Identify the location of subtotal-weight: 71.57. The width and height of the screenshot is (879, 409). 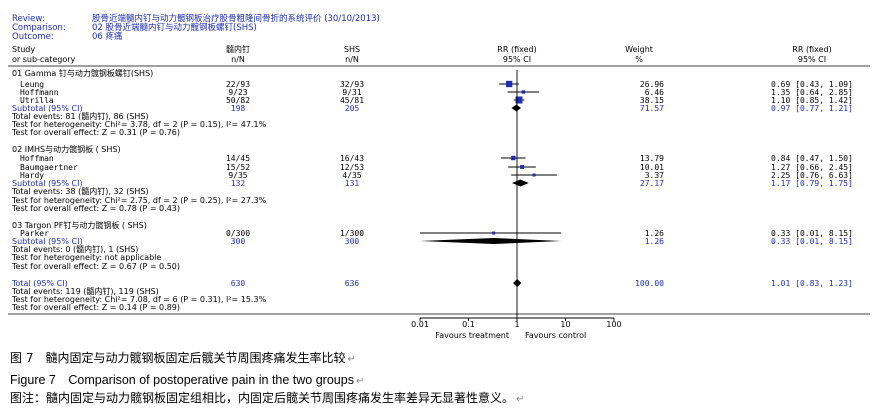
(652, 108).